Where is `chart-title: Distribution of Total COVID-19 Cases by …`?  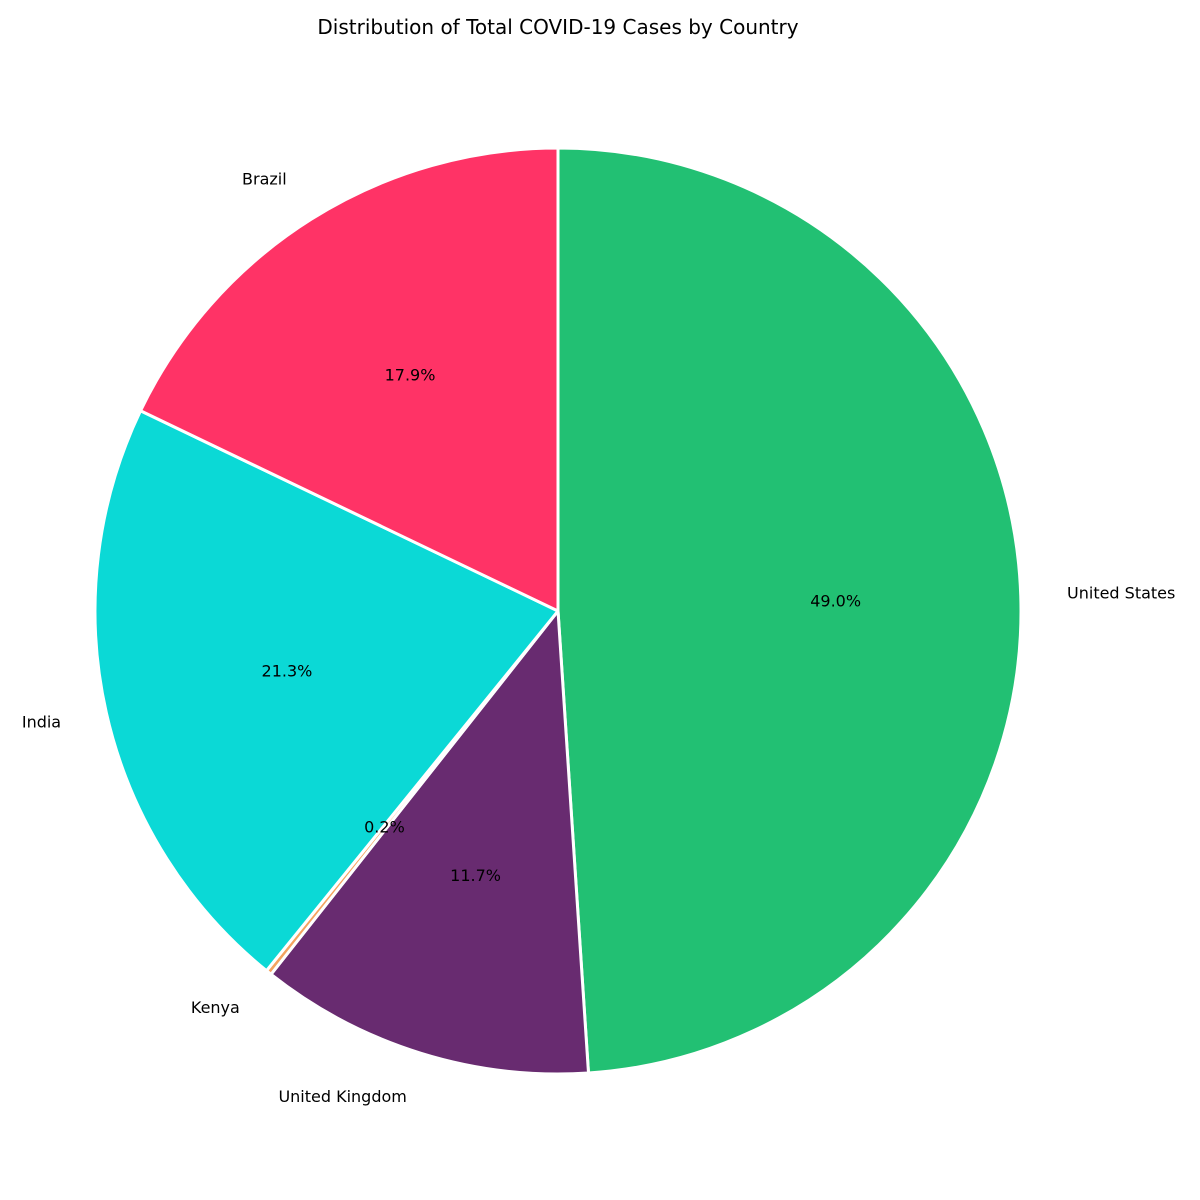
chart-title: Distribution of Total COVID-19 Cases by … is located at coordinates (557, 27).